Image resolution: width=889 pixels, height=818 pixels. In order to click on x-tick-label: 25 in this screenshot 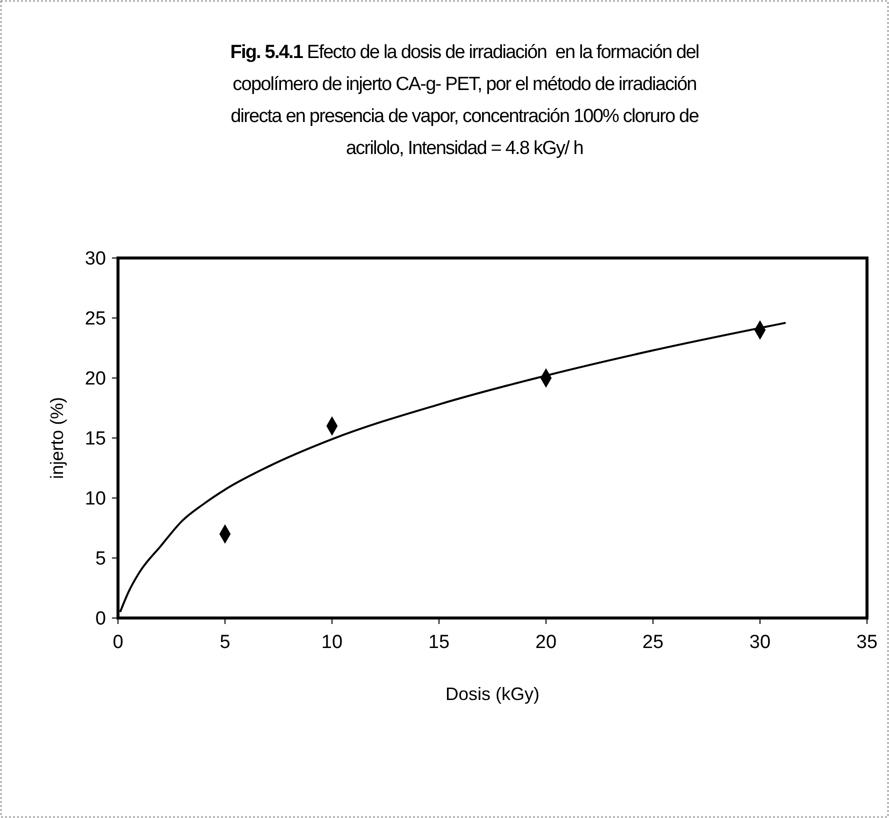, I will do `click(653, 642)`.